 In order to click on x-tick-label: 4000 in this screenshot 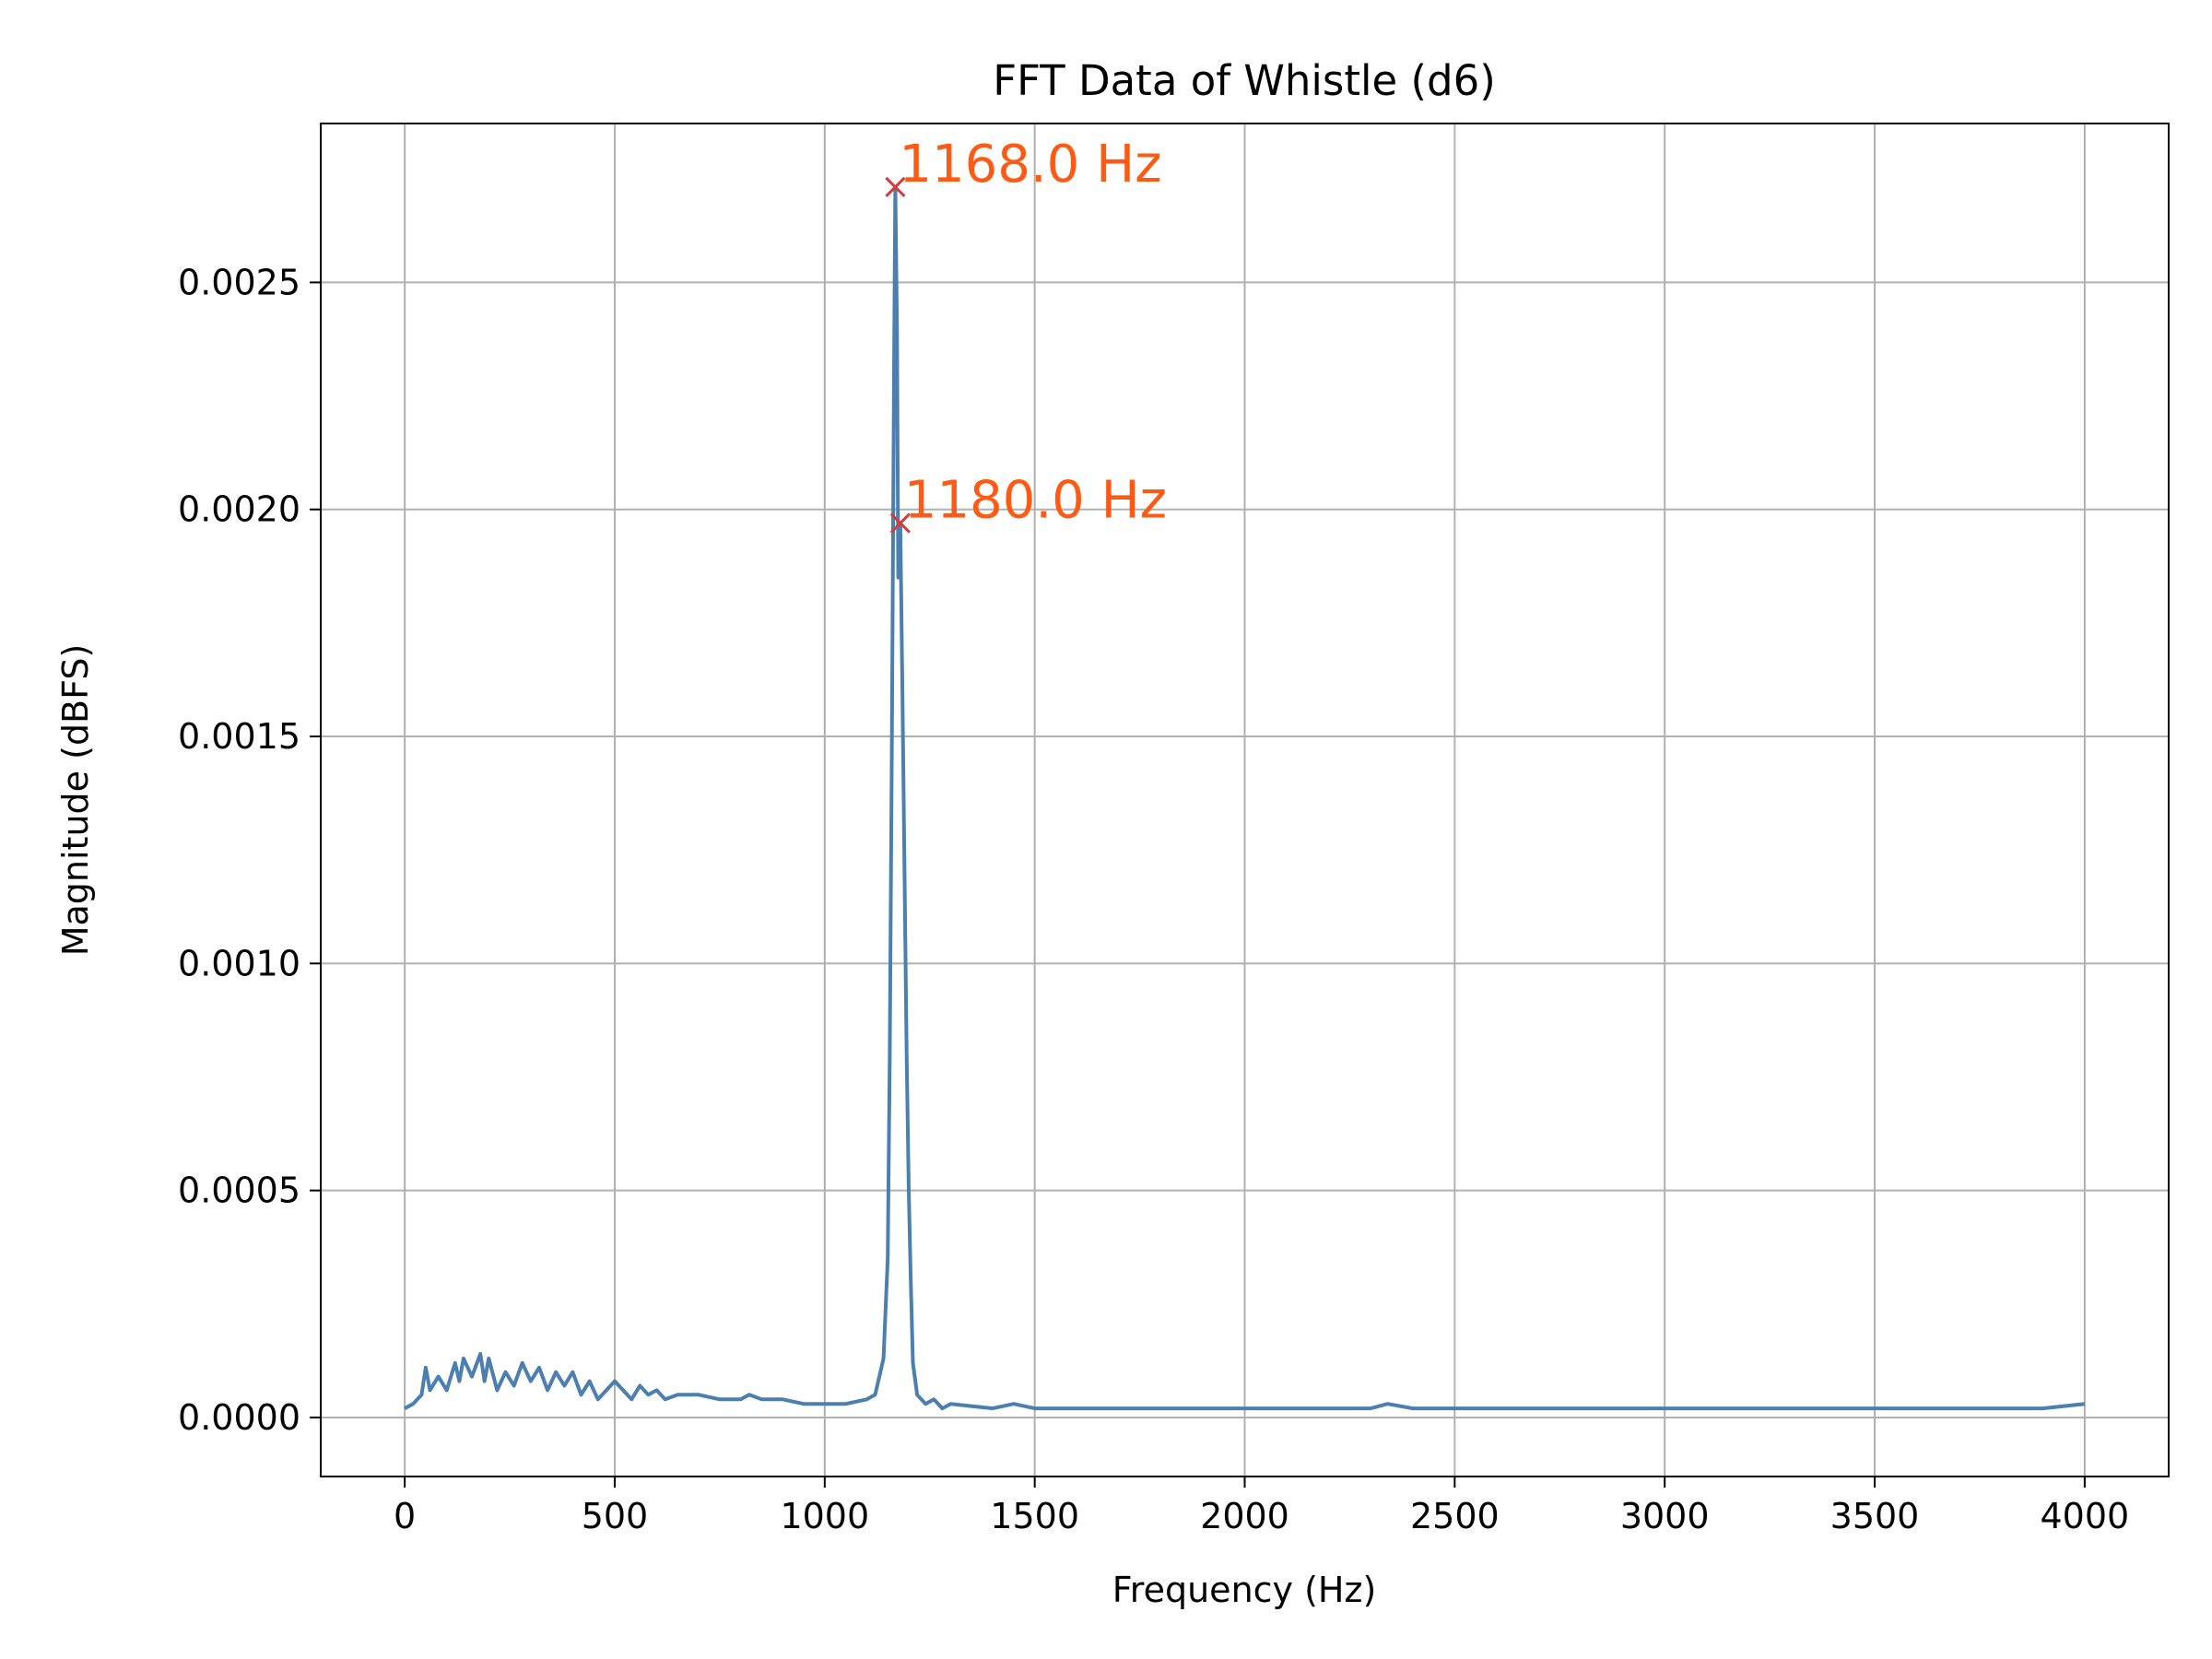, I will do `click(2085, 1516)`.